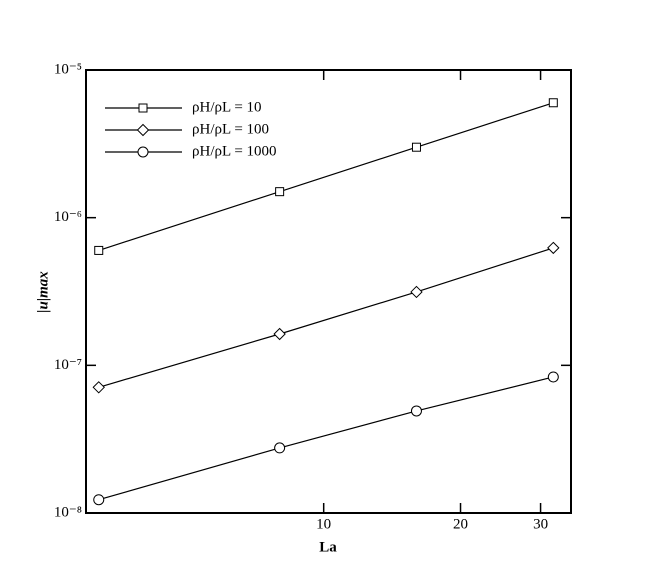 The width and height of the screenshot is (650, 583). I want to click on x-tick-label: 10, so click(323, 524).